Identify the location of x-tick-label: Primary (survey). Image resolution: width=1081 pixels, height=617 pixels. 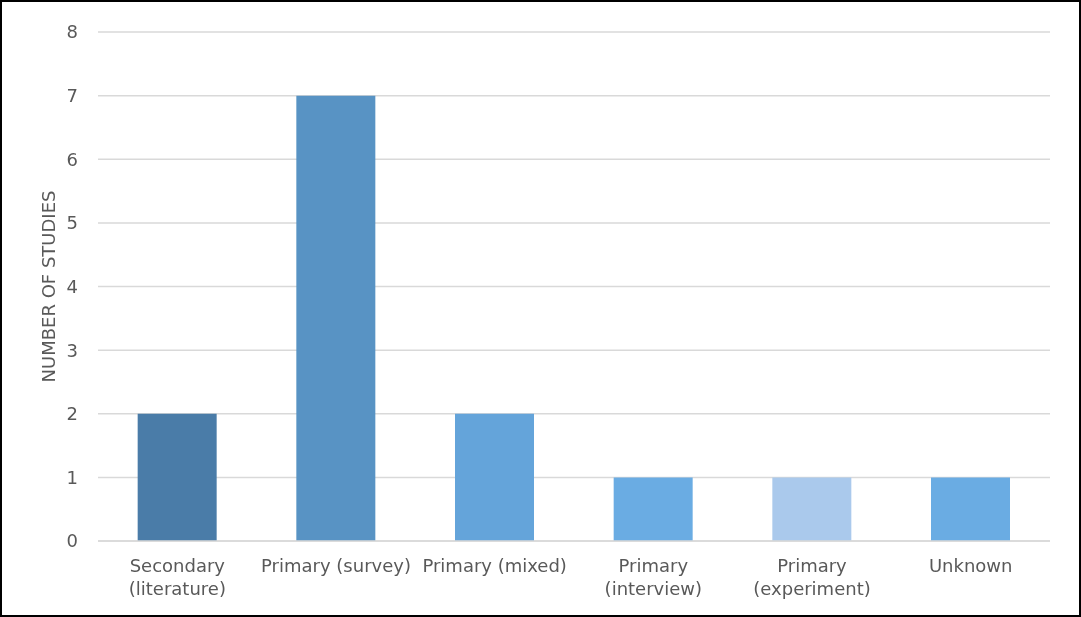
(336, 565).